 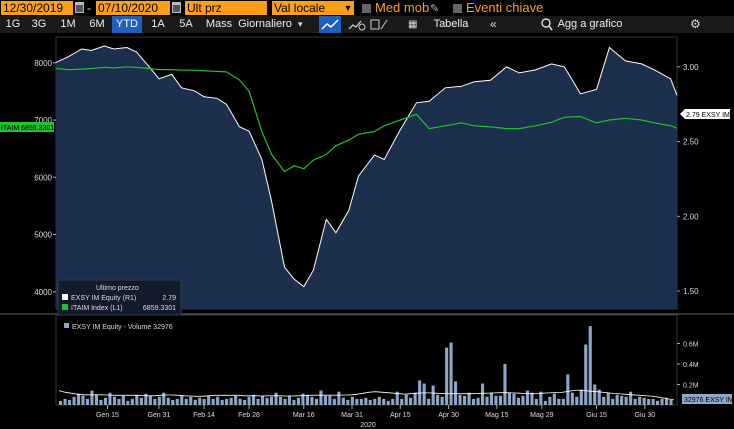 What do you see at coordinates (186, 24) in the screenshot?
I see `period-5a-button: 5A` at bounding box center [186, 24].